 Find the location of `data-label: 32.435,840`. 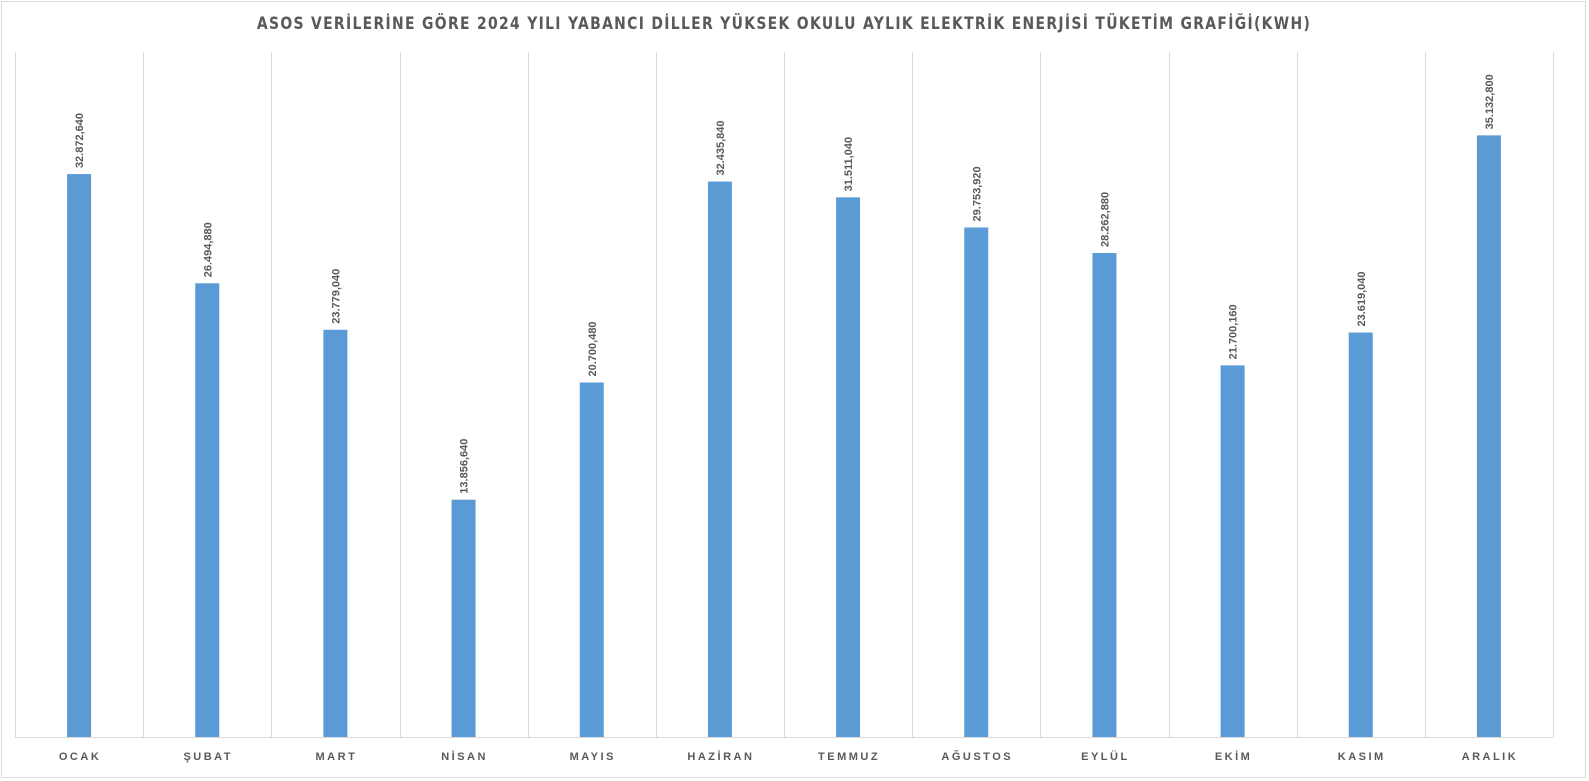

data-label: 32.435,840 is located at coordinates (721, 147).